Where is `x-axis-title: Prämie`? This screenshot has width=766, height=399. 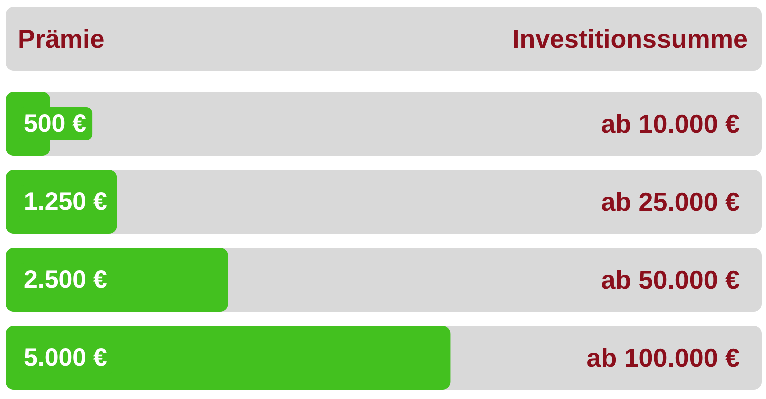
x-axis-title: Prämie is located at coordinates (61, 39).